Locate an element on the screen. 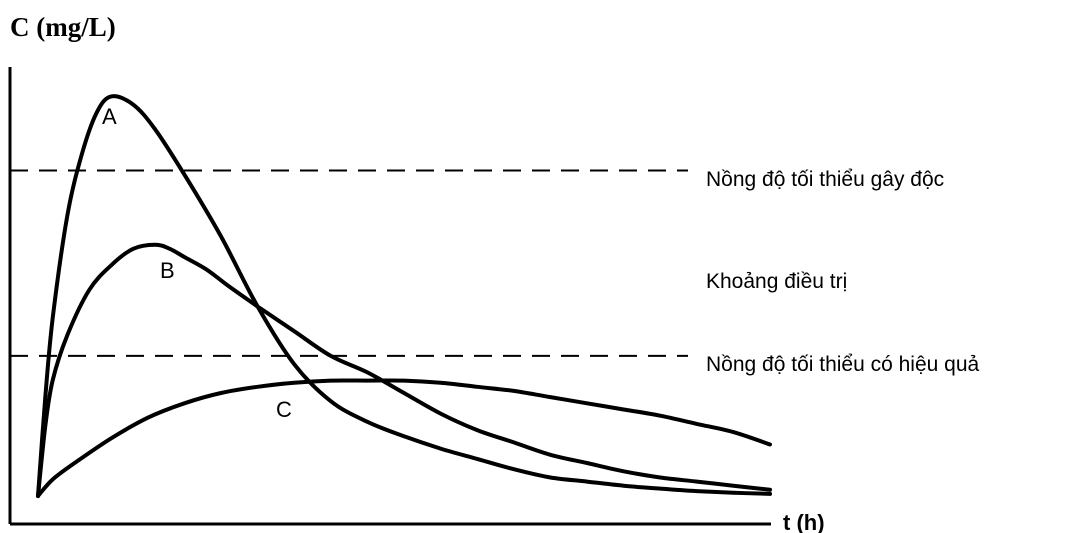 This screenshot has height=533, width=1070. effective-threshold-label: Nồng độ tối thiểu có hiệu quả is located at coordinates (843, 364).